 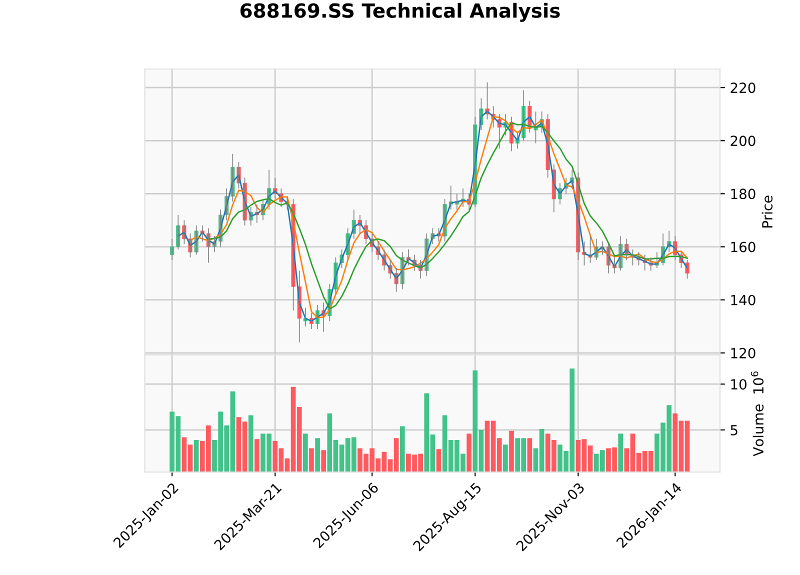 I want to click on chart-title: 688169.SS Technical Analysis, so click(x=400, y=12).